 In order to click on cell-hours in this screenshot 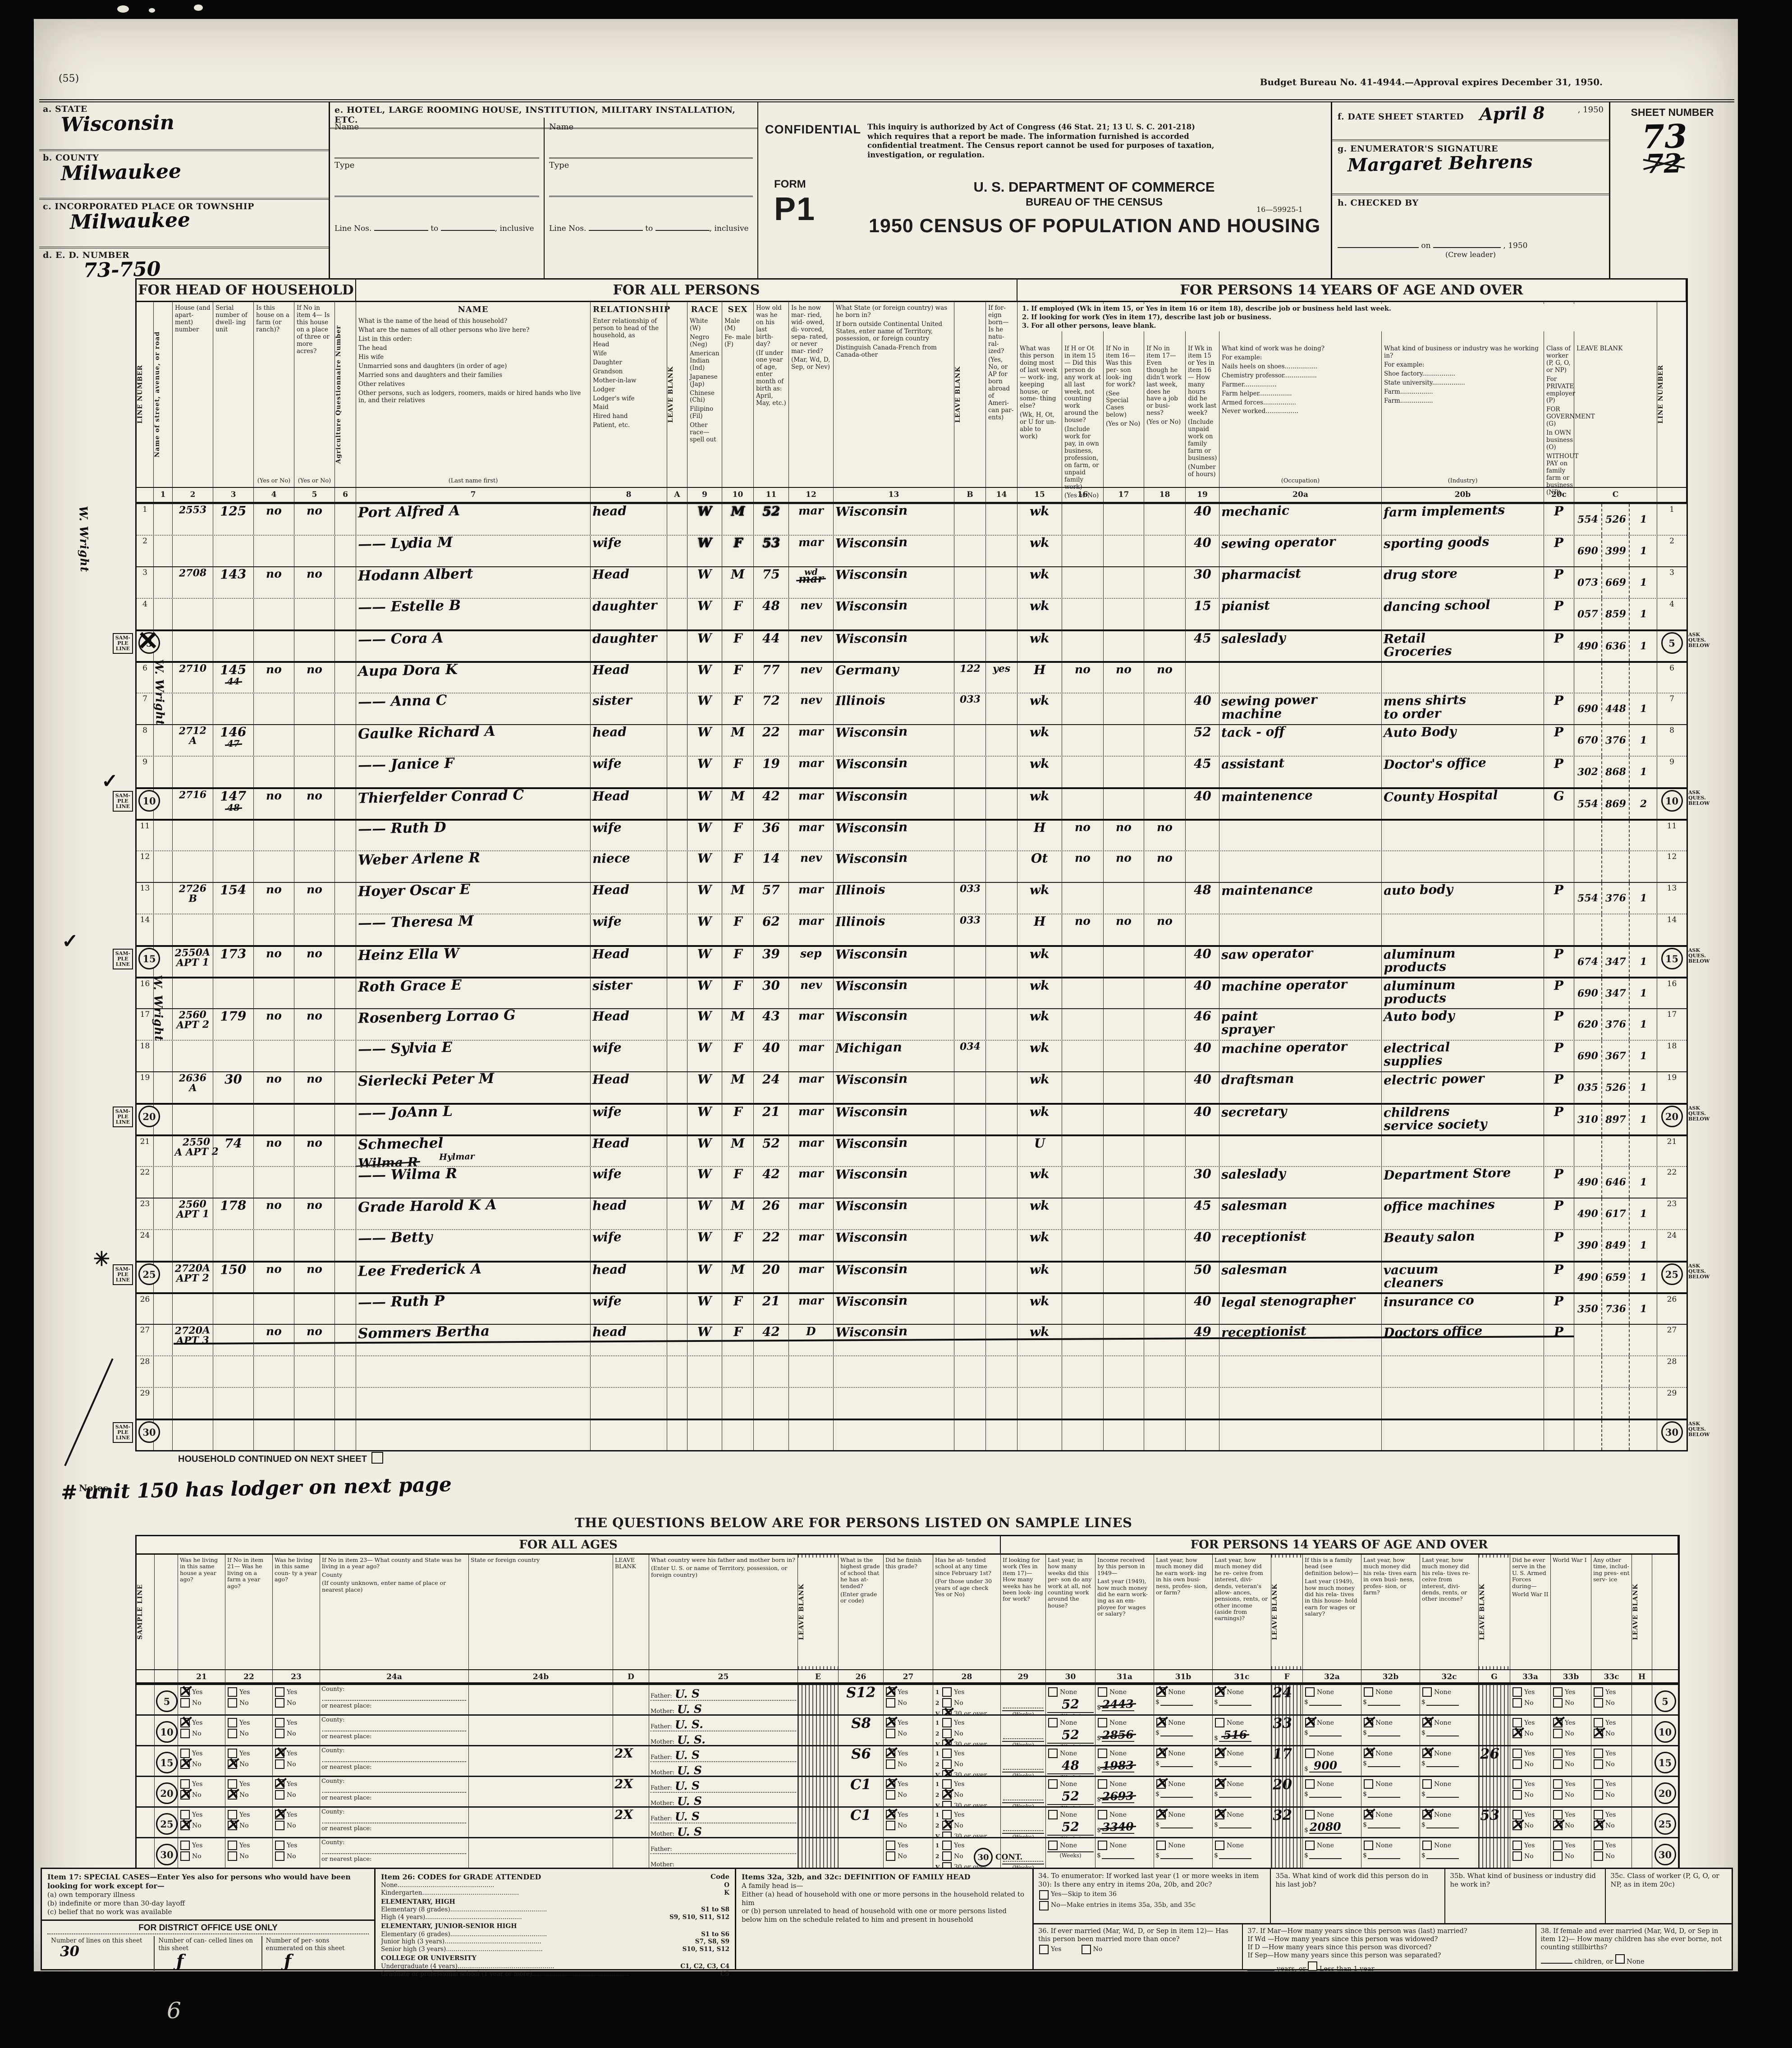, I will do `click(1202, 1151)`.